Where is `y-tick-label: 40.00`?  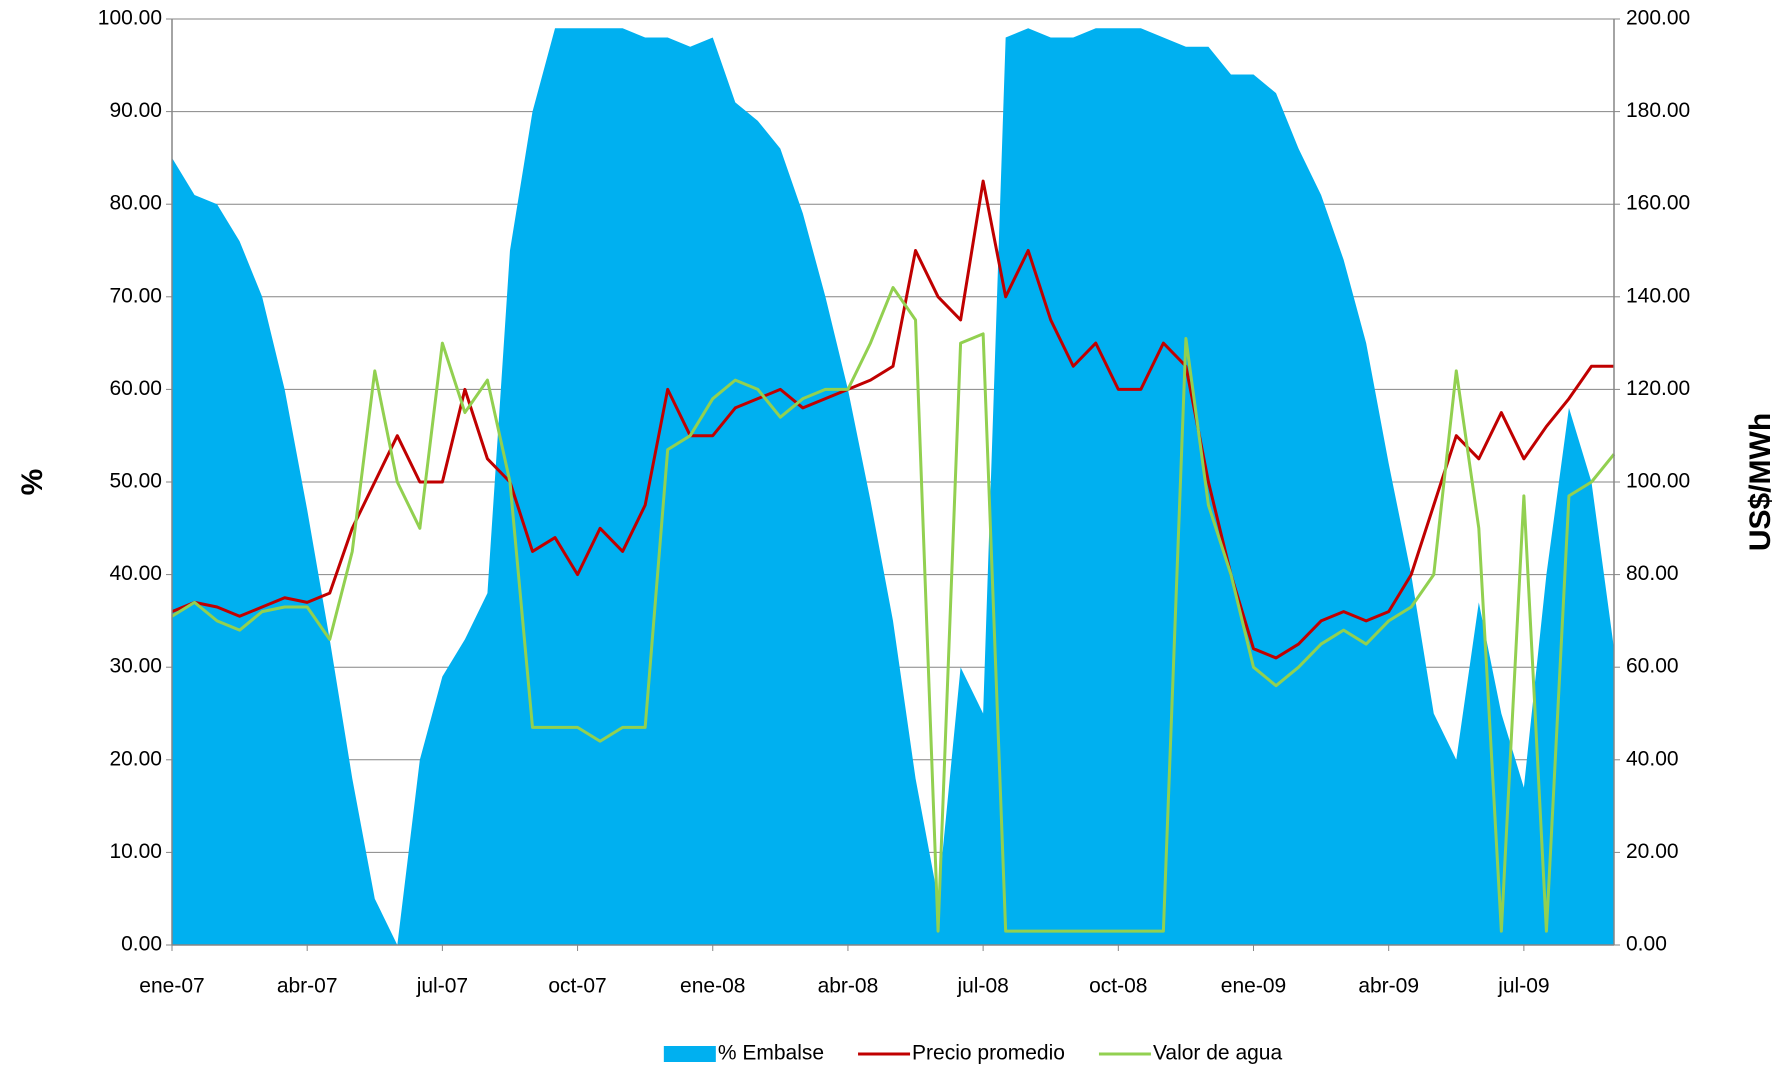
y-tick-label: 40.00 is located at coordinates (135, 573).